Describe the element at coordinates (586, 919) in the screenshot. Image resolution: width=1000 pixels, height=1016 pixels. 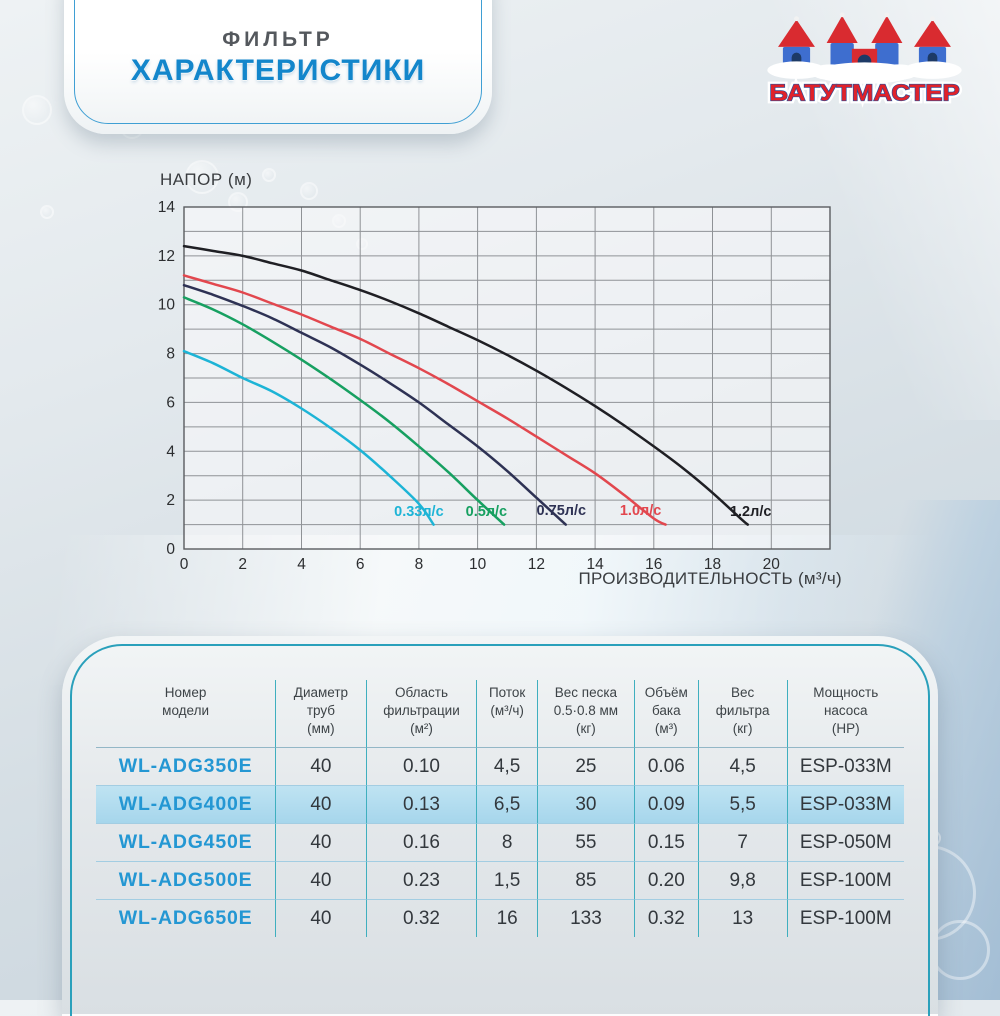
I see `spec-value-cell: 133` at that location.